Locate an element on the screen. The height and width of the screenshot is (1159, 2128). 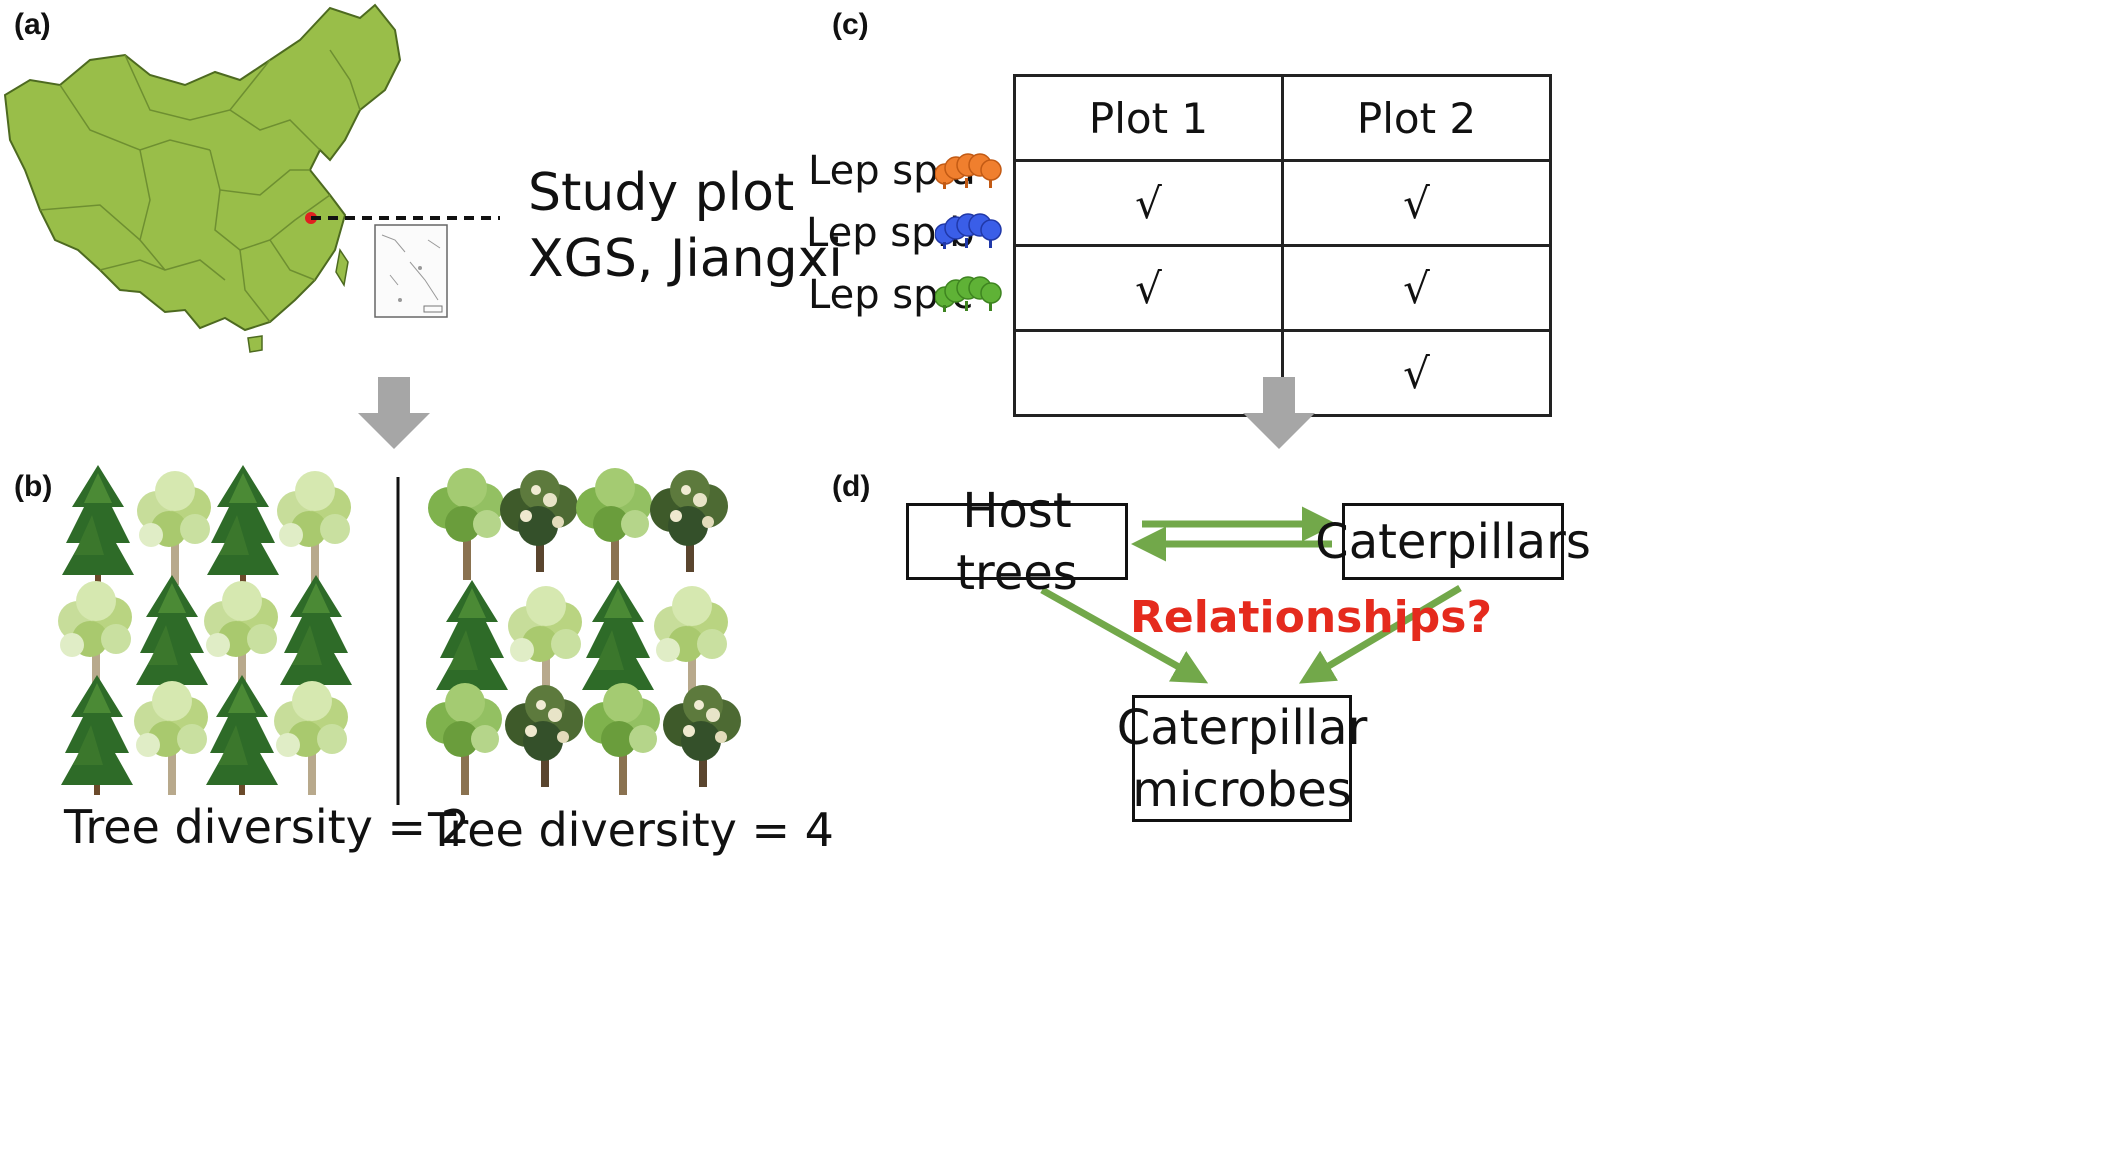
china-map is located at coordinates (251, 178).